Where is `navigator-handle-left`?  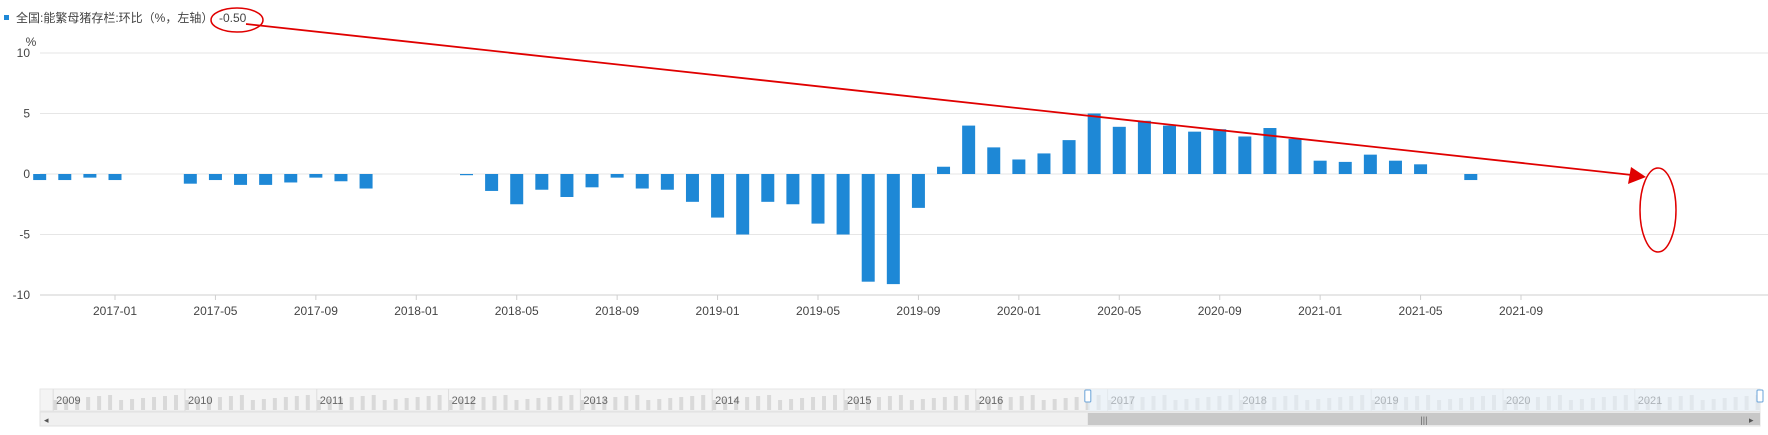 navigator-handle-left is located at coordinates (1088, 396).